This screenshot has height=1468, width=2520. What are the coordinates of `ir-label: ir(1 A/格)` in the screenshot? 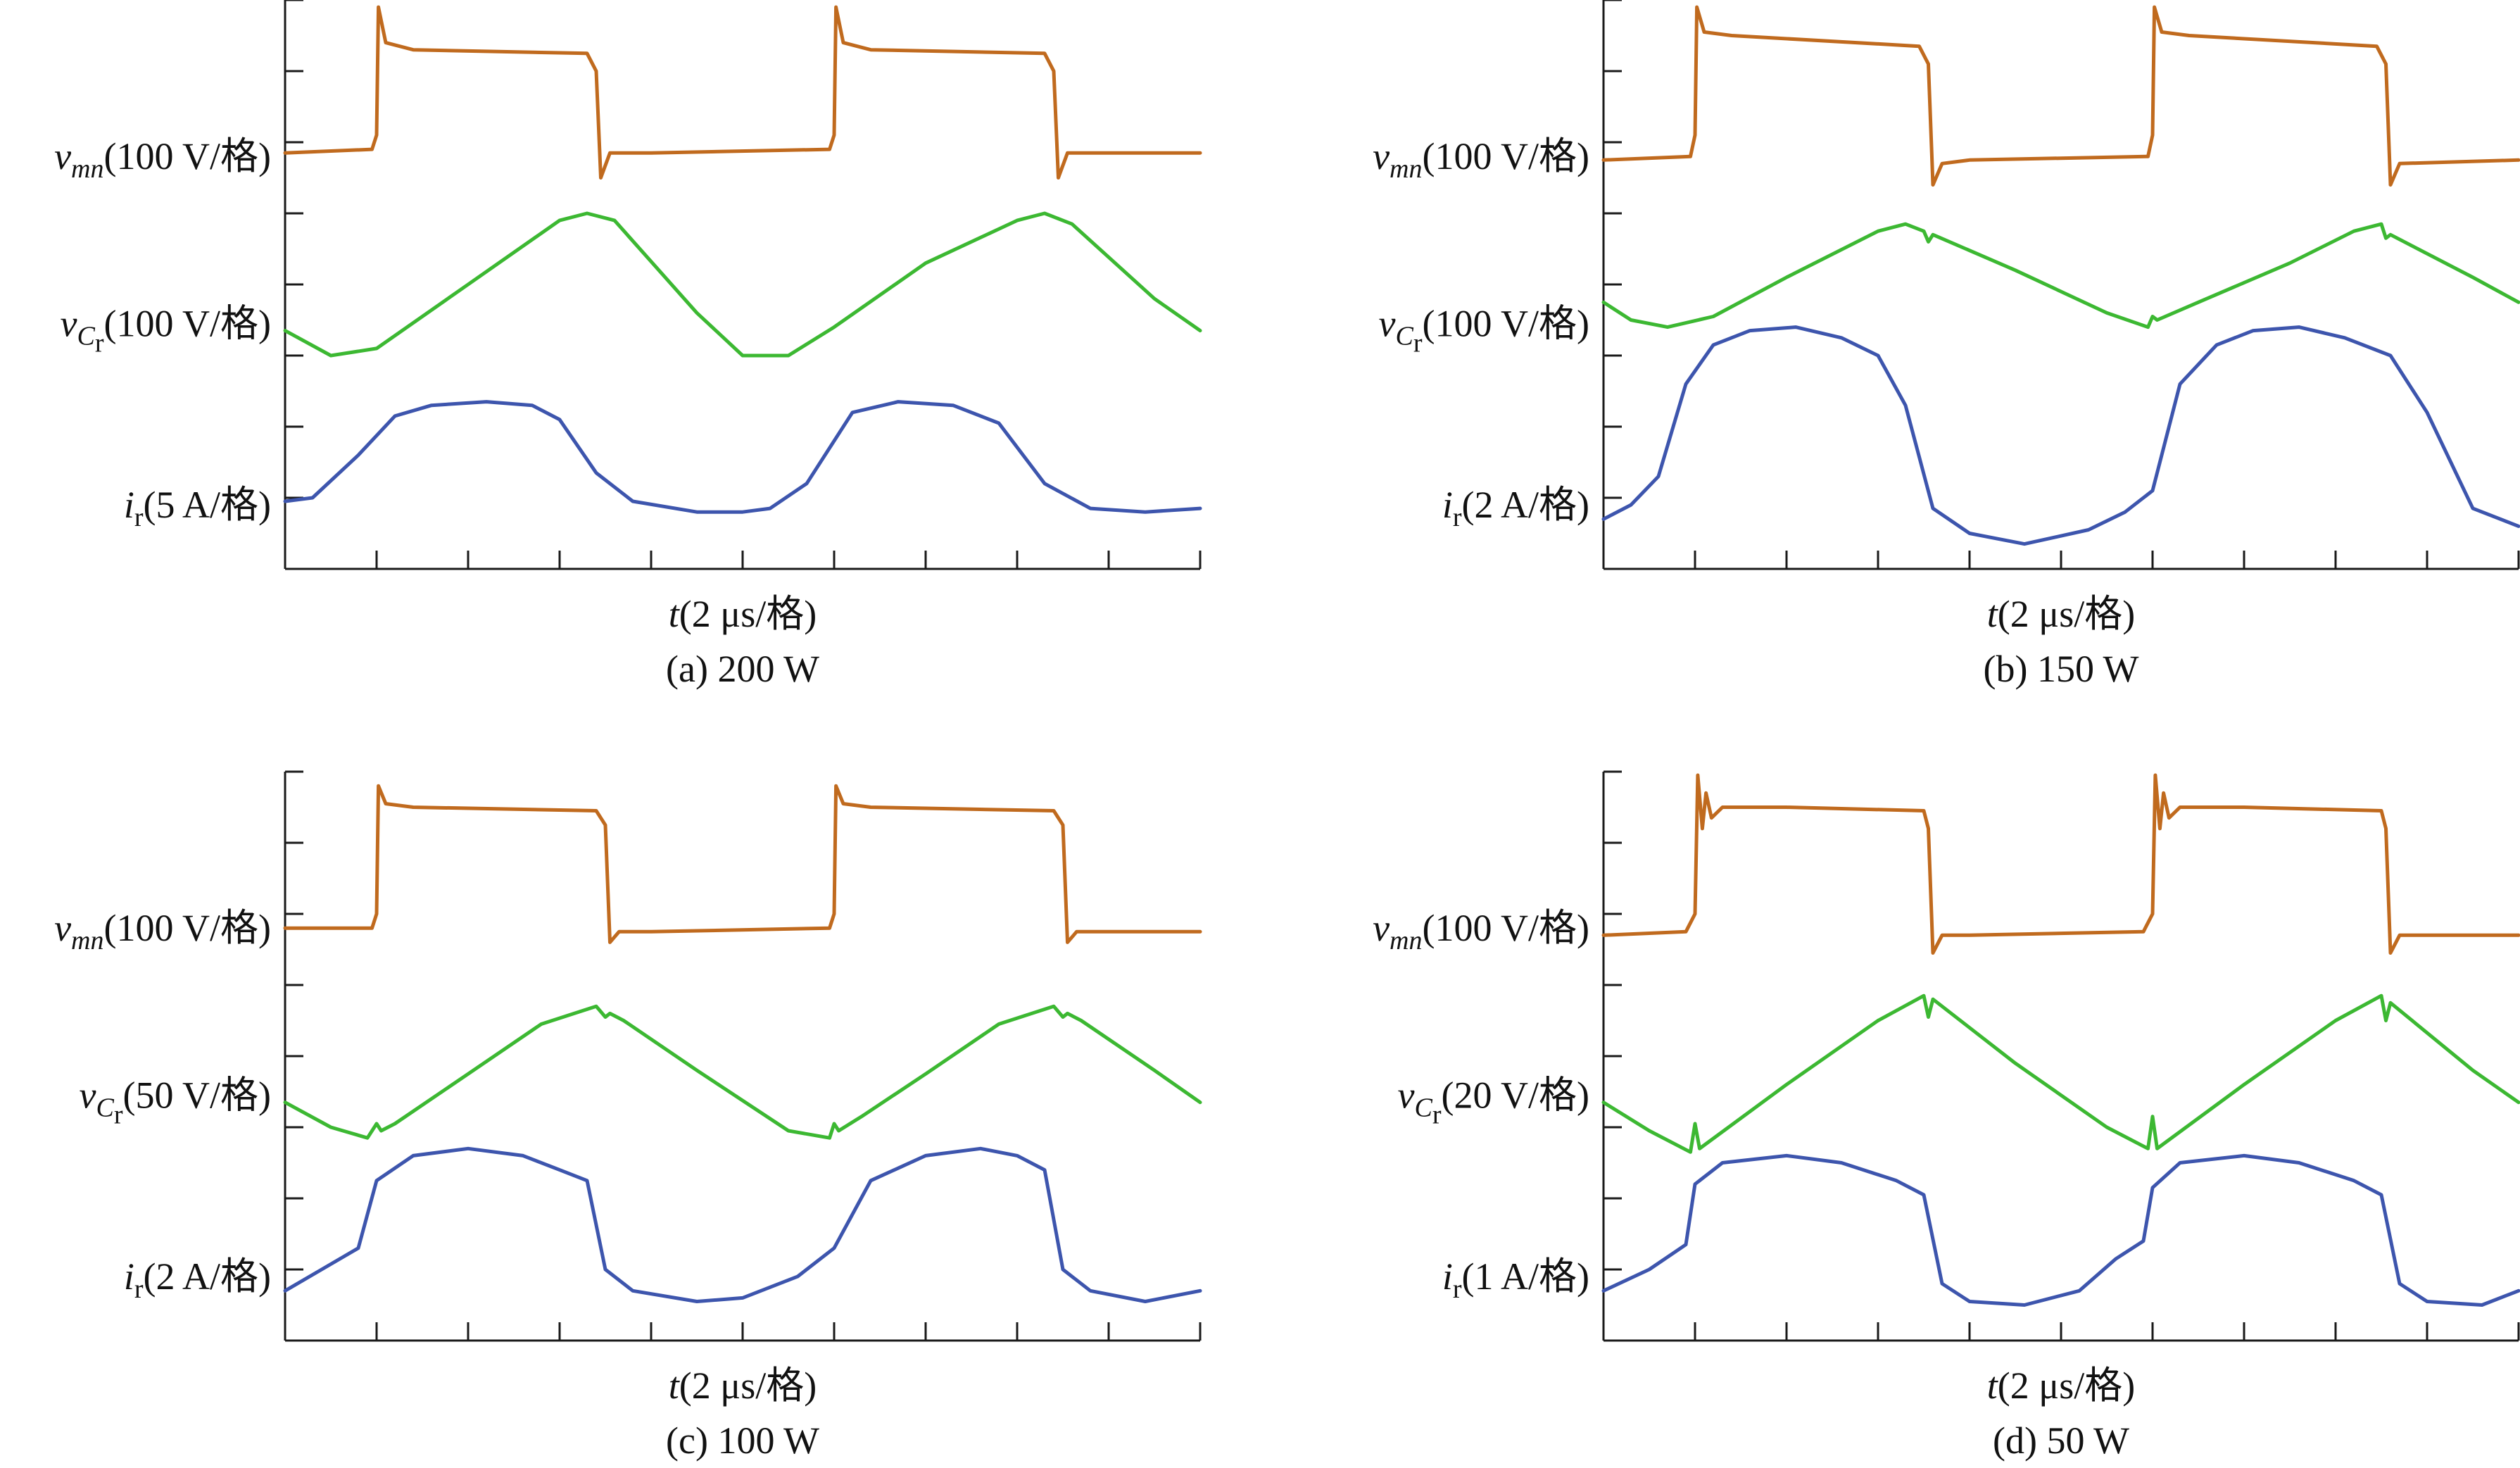 It's located at (1515, 1279).